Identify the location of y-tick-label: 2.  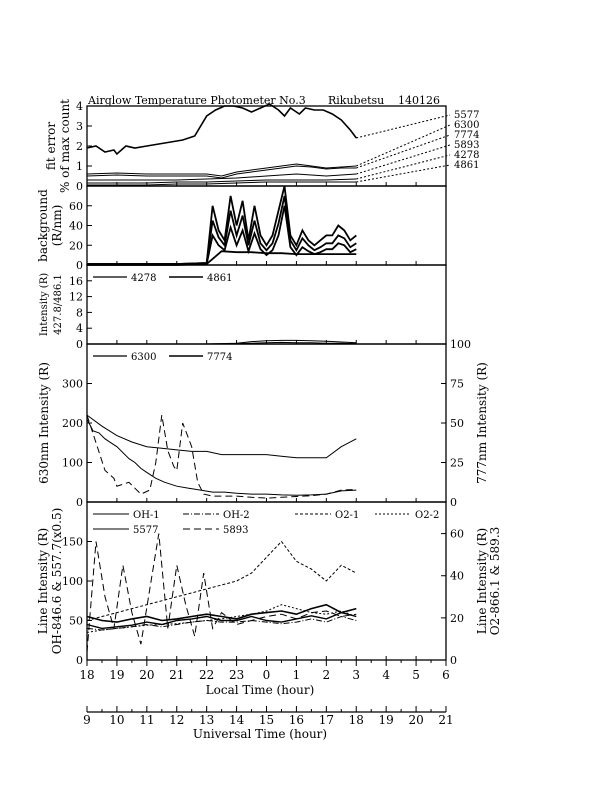
(79, 146).